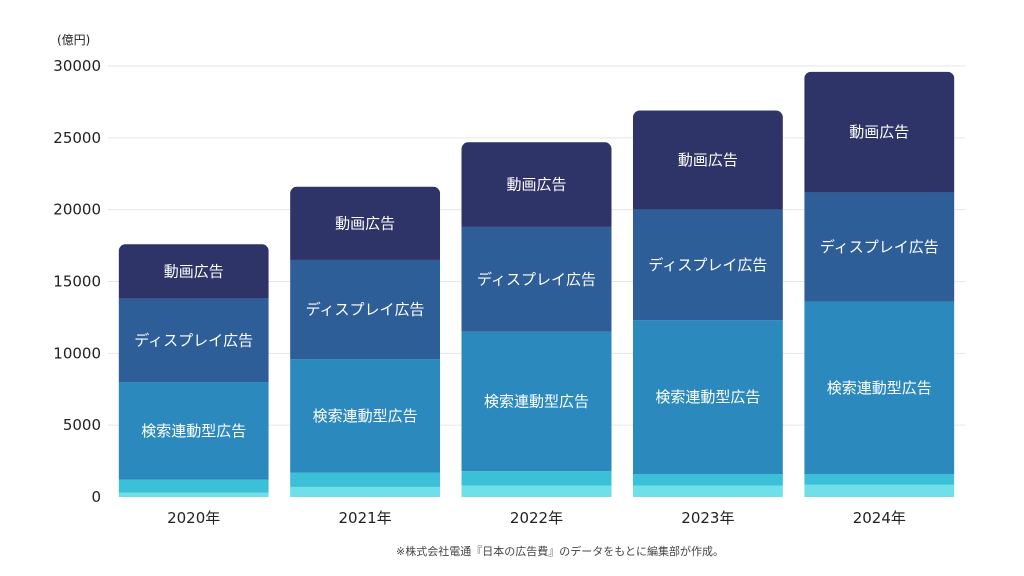 This screenshot has height=576, width=1024. Describe the element at coordinates (77, 210) in the screenshot. I see `y-tick-label: 20000` at that location.